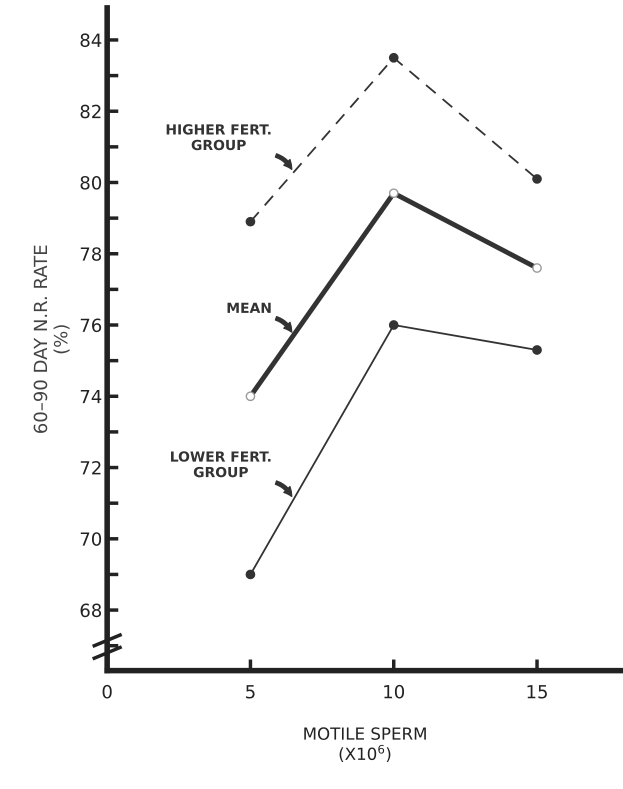 This screenshot has width=623, height=789. Describe the element at coordinates (91, 40) in the screenshot. I see `y-tick-label: 84` at that location.